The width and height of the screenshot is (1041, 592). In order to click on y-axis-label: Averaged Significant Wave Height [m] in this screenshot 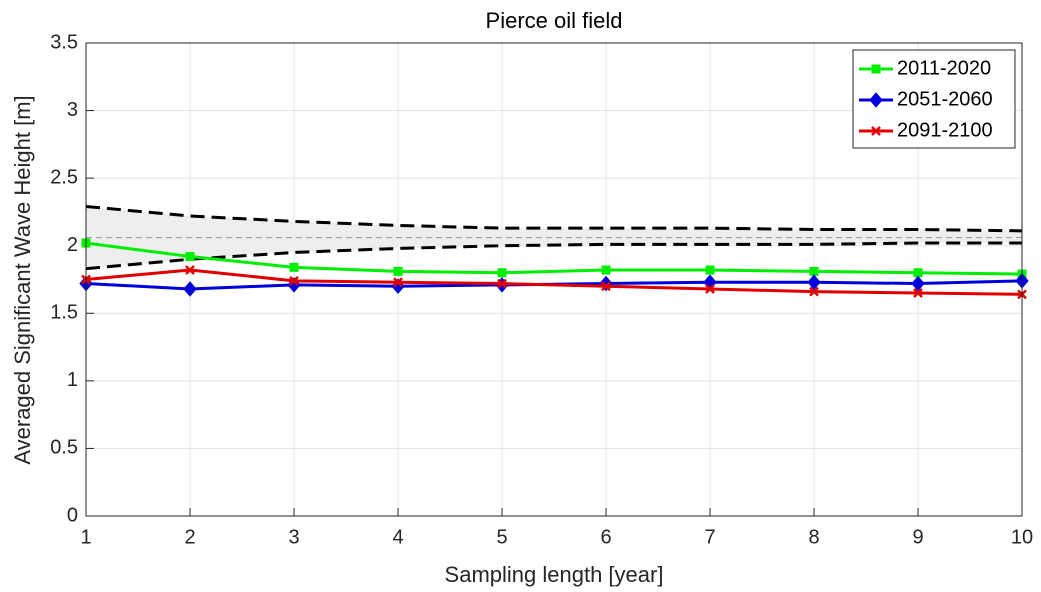, I will do `click(22, 279)`.